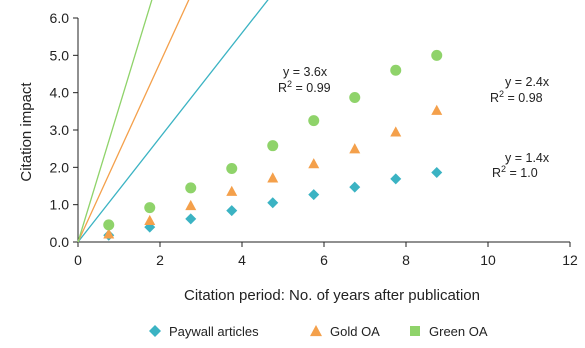 The image size is (585, 348). What do you see at coordinates (60, 93) in the screenshot?
I see `y-tick-label: 4.0` at bounding box center [60, 93].